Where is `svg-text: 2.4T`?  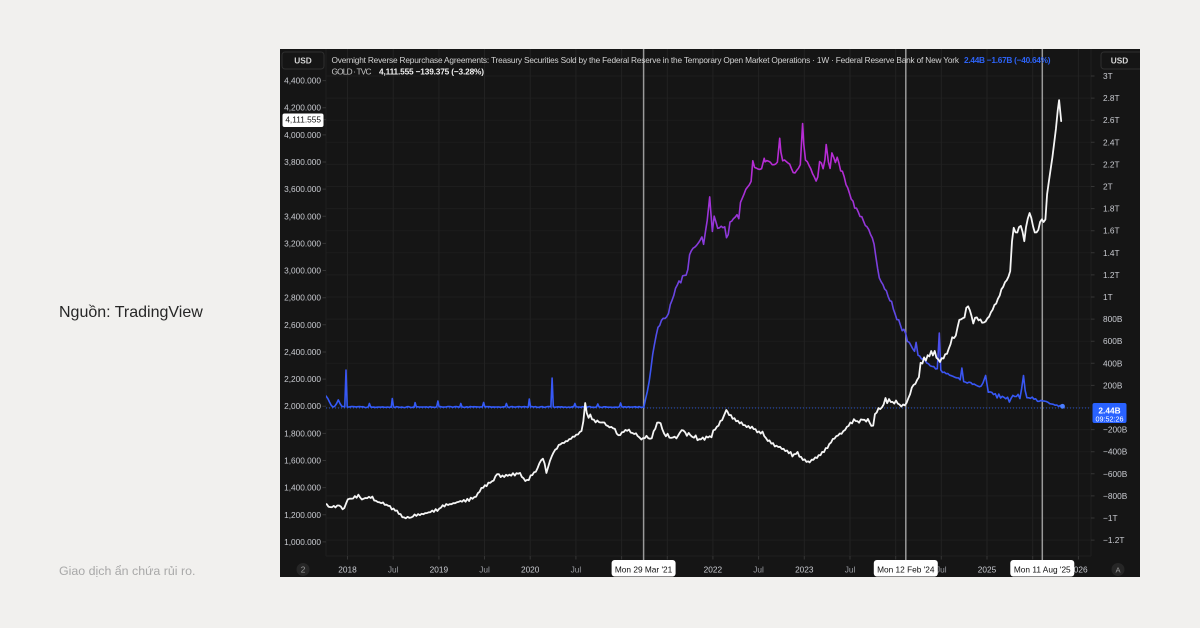
svg-text: 2.4T is located at coordinates (1111, 142).